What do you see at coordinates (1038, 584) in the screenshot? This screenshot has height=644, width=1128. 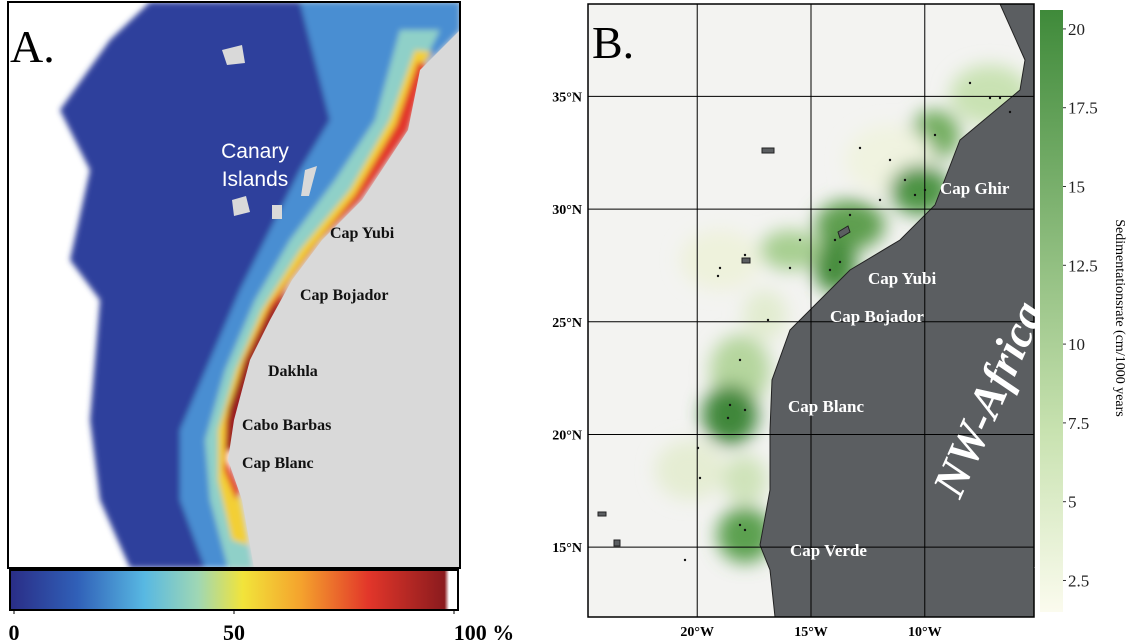 I see `credit: Ocean Data View` at bounding box center [1038, 584].